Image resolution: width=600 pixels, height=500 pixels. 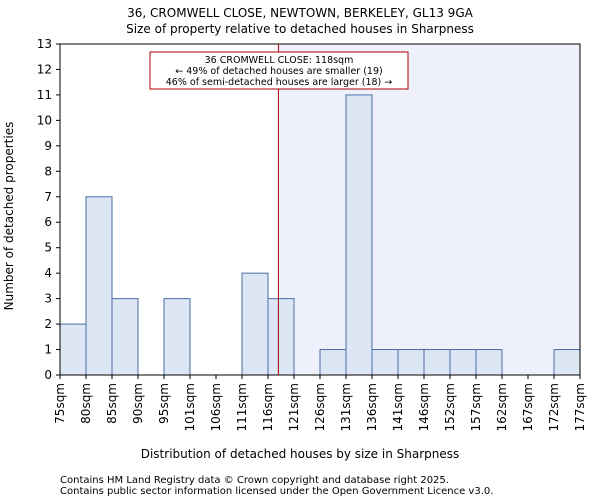 What do you see at coordinates (60, 403) in the screenshot?
I see `x-tick-label: 75sqm` at bounding box center [60, 403].